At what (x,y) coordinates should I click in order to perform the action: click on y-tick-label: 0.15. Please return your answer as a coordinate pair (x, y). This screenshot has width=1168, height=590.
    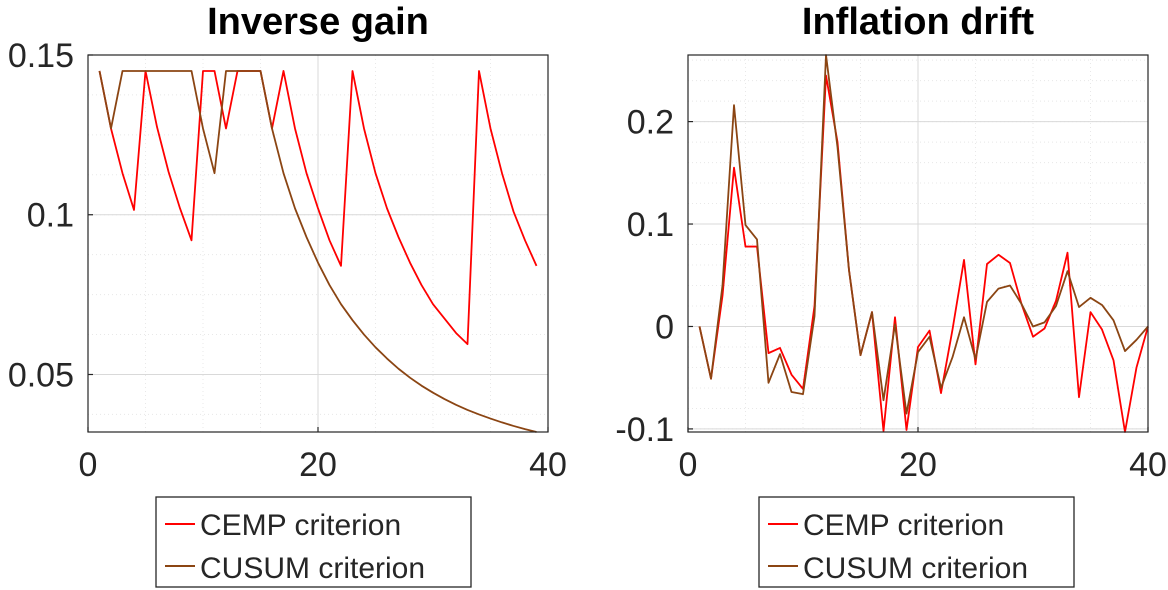
    Looking at the image, I should click on (41, 56).